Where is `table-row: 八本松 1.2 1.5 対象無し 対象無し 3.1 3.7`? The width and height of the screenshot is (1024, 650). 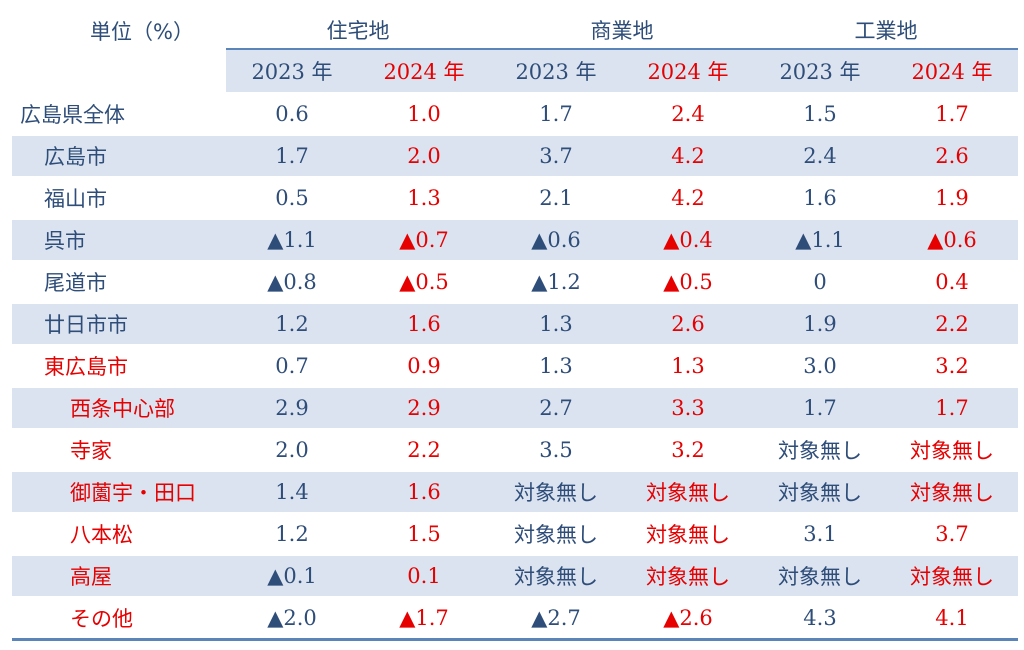 table-row: 八本松 1.2 1.5 対象無し 対象無し 3.1 3.7 is located at coordinates (515, 533).